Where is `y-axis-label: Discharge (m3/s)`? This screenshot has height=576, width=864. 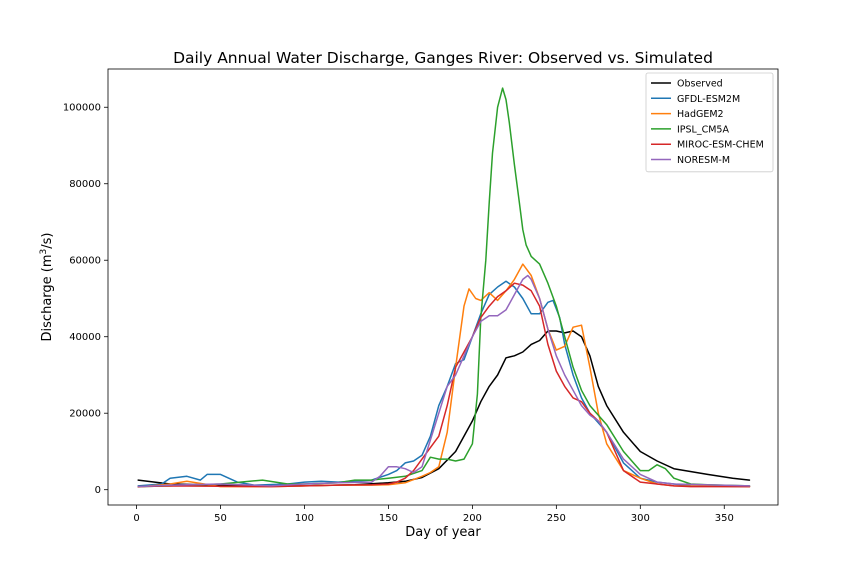 y-axis-label: Discharge (m3/s) is located at coordinates (47, 287).